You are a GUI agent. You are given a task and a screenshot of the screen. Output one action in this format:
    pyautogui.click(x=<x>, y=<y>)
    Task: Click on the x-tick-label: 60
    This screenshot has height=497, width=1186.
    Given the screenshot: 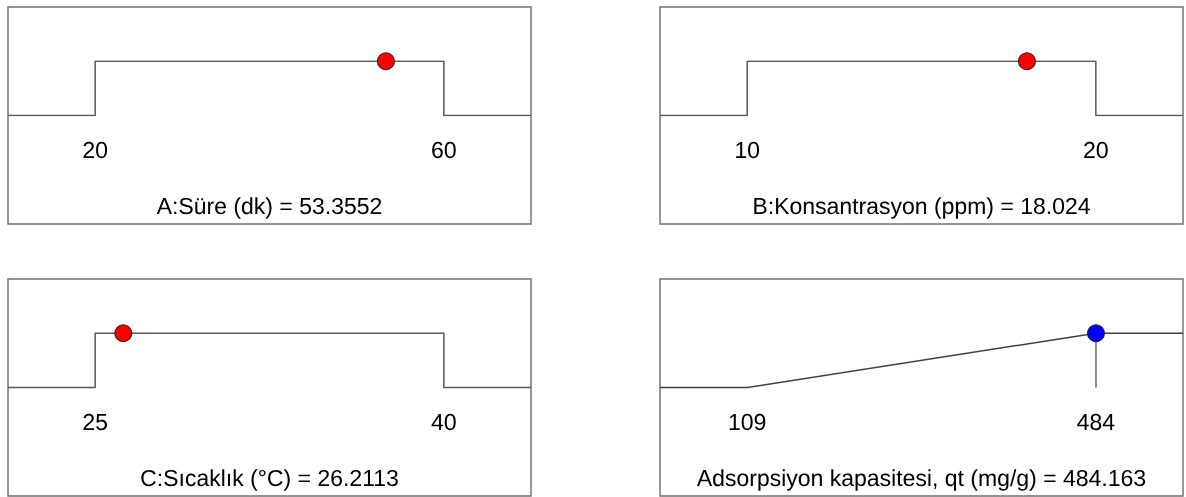 What is the action you would take?
    pyautogui.click(x=444, y=150)
    